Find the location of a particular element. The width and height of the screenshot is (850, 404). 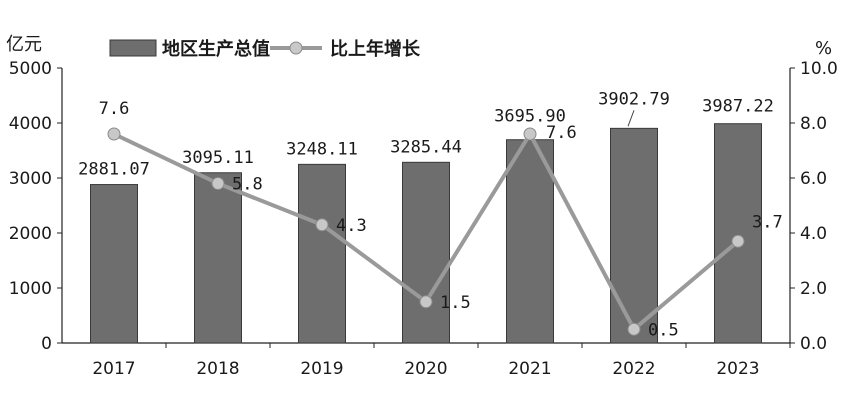

x-tick-label: 2019 is located at coordinates (321, 369).